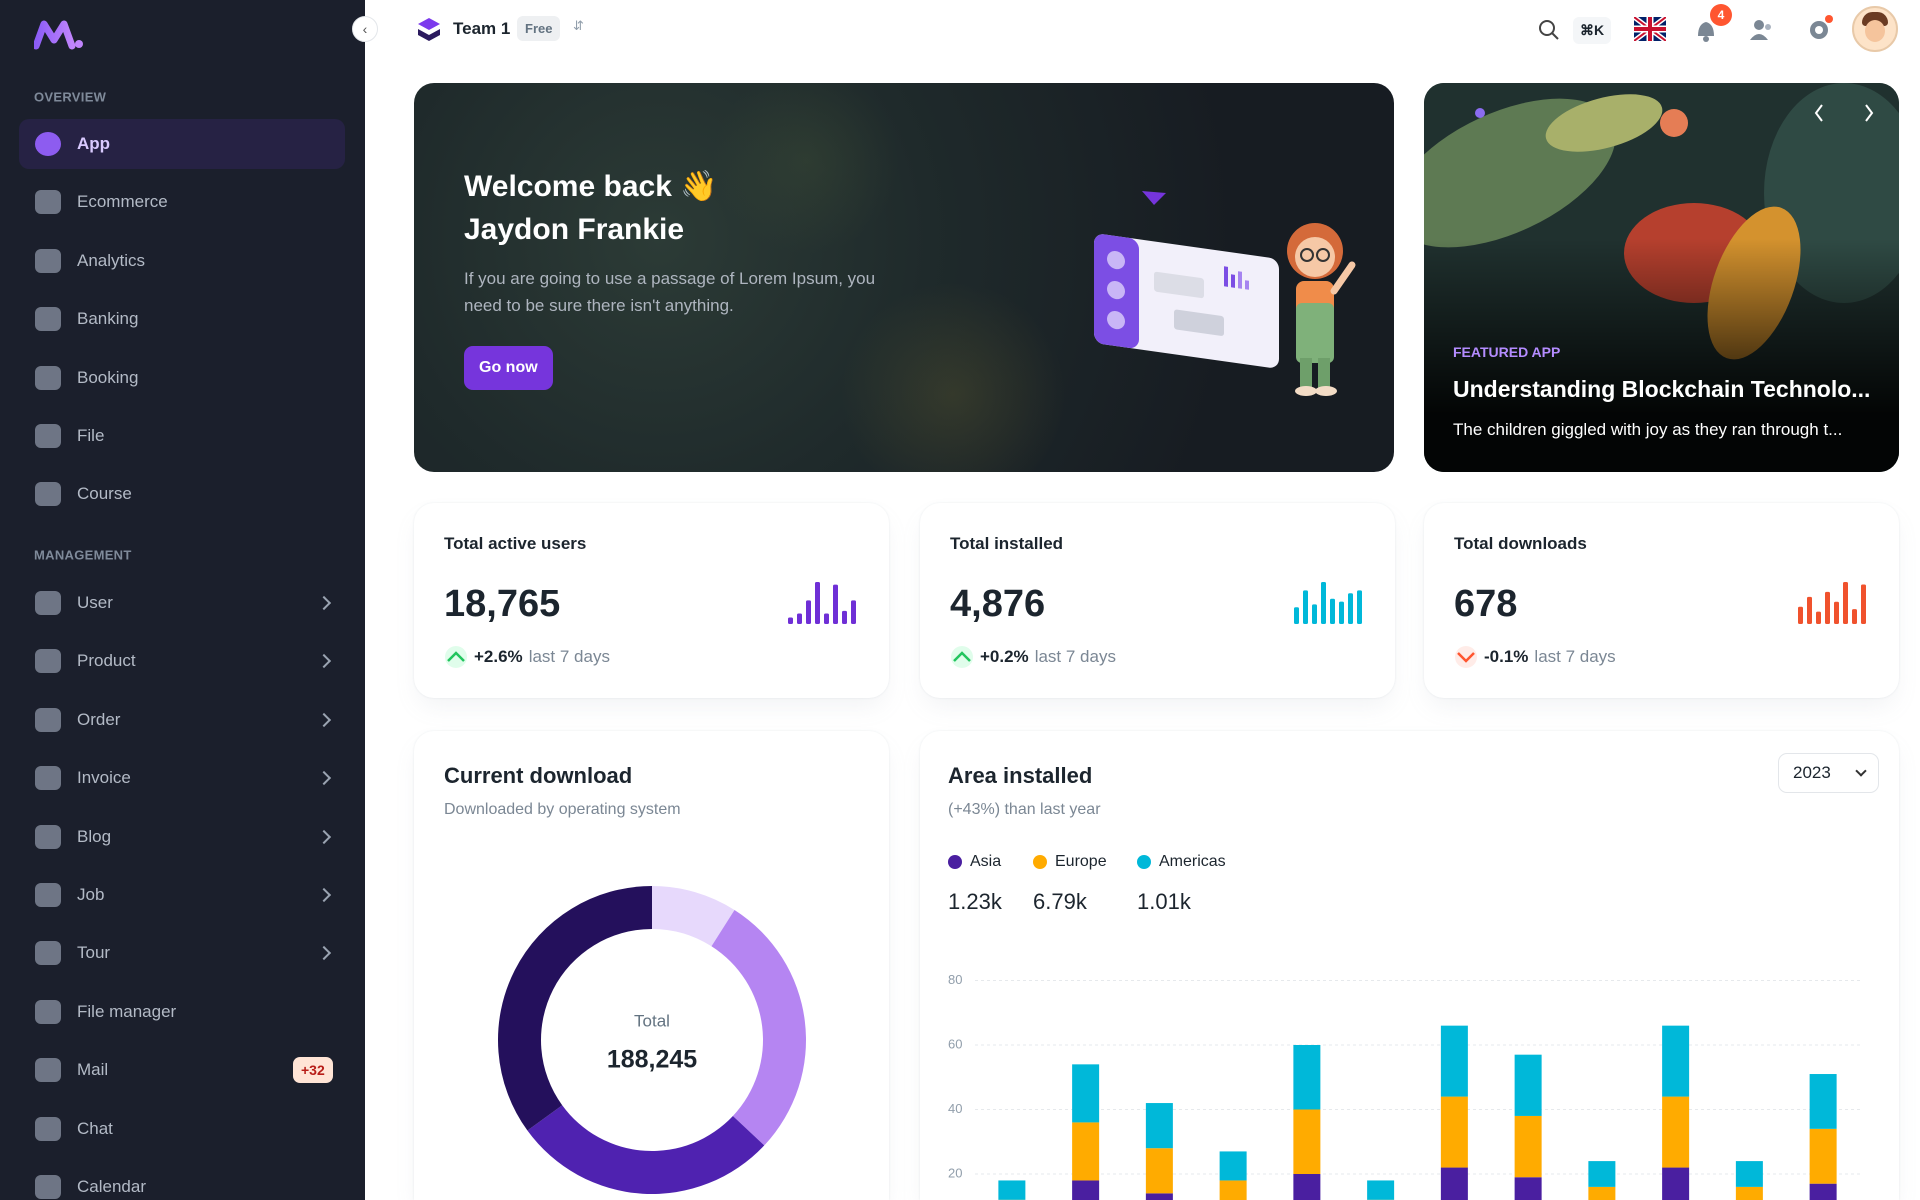  I want to click on legend-total: 1.01k, so click(1164, 901).